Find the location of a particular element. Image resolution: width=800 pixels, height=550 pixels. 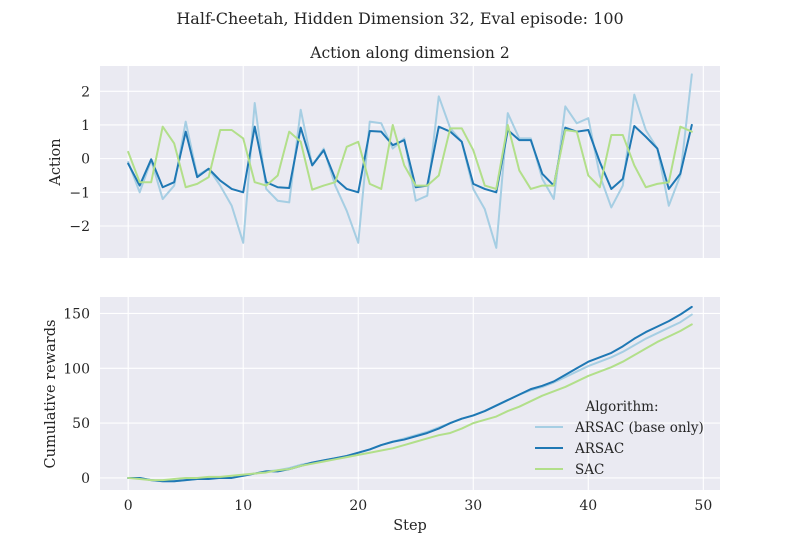

legend-entries: ARSAC (base only) ARSAC SAC is located at coordinates (619, 449).